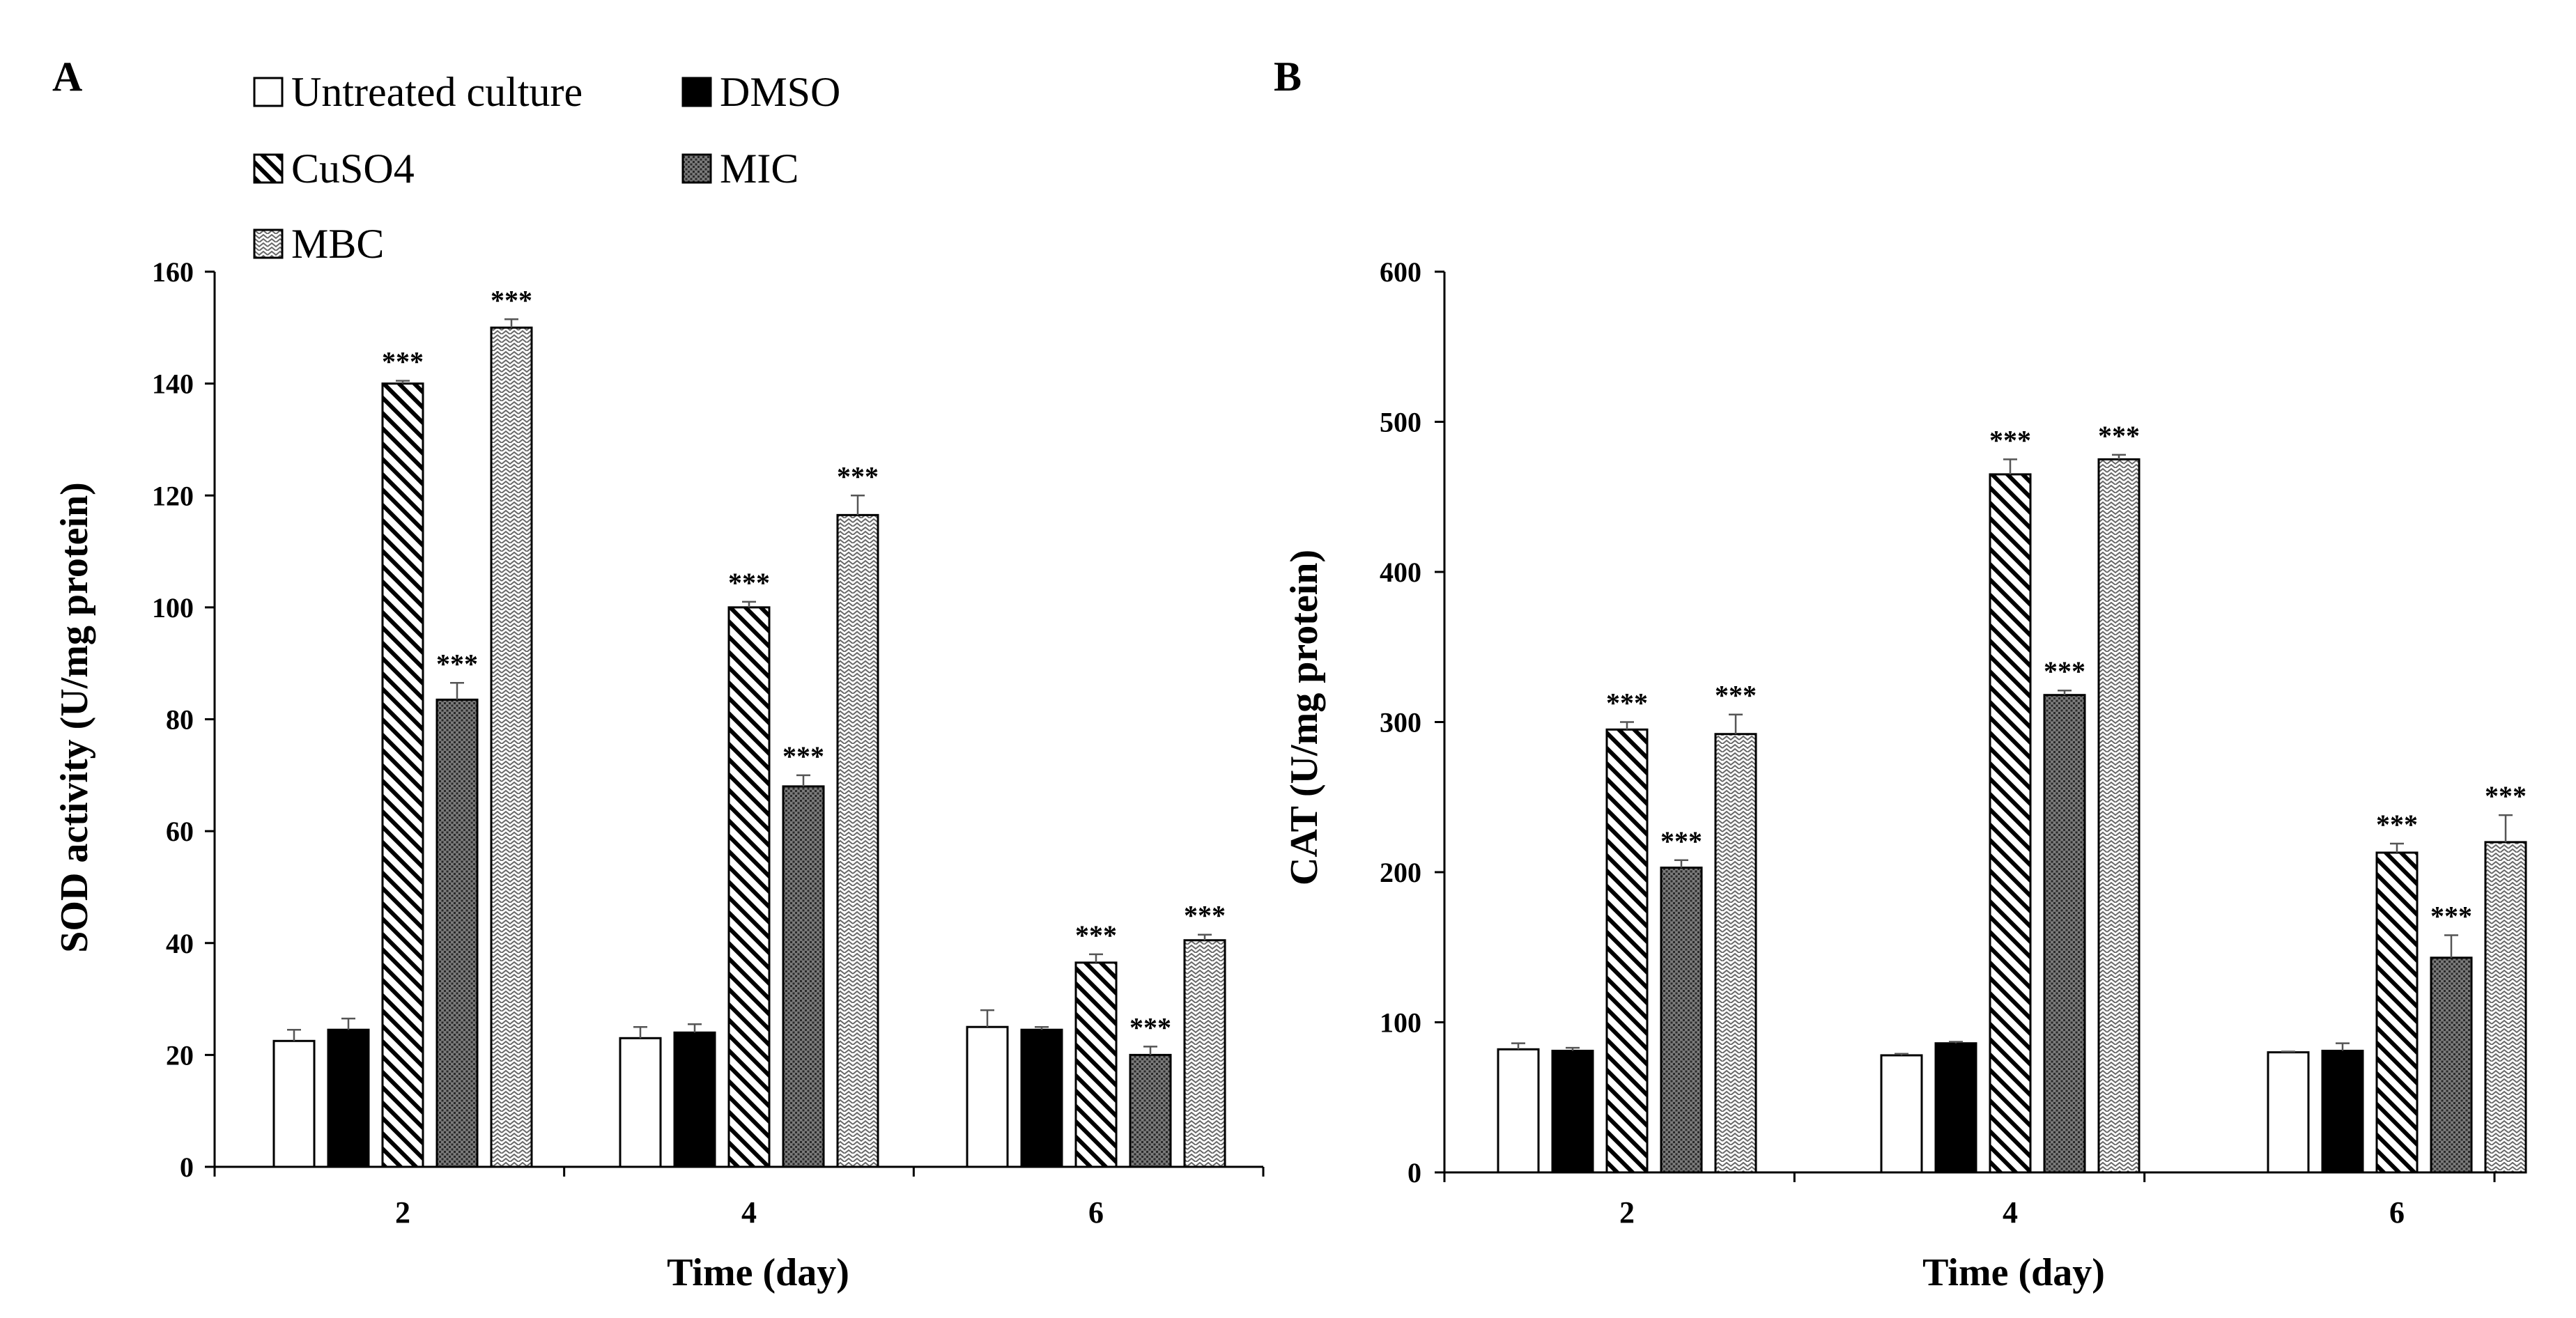  I want to click on legend-swatch-mic, so click(696, 168).